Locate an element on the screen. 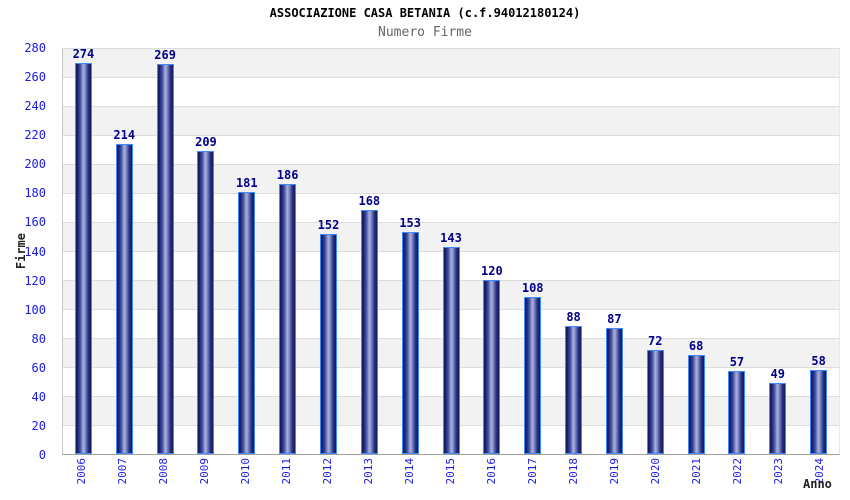  y-tick-label: 80 is located at coordinates (38, 338).